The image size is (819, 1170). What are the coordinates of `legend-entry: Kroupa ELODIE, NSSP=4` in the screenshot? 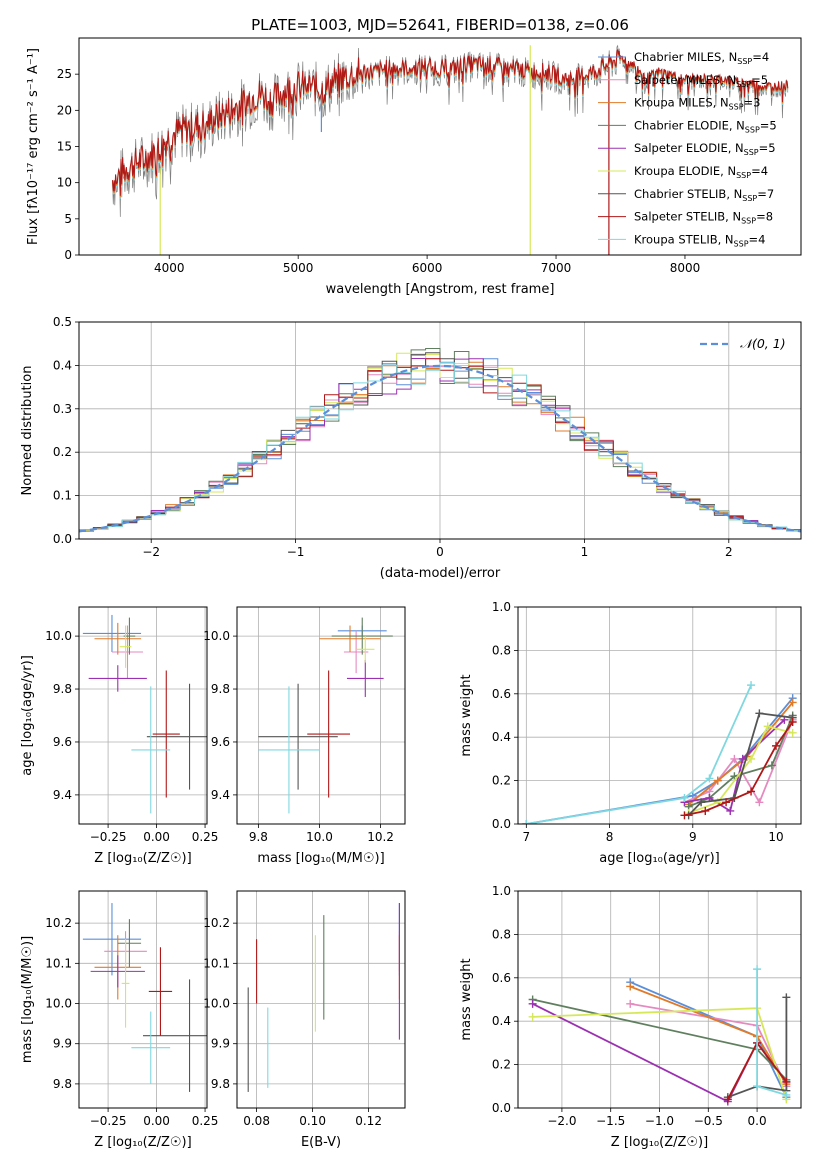 It's located at (701, 172).